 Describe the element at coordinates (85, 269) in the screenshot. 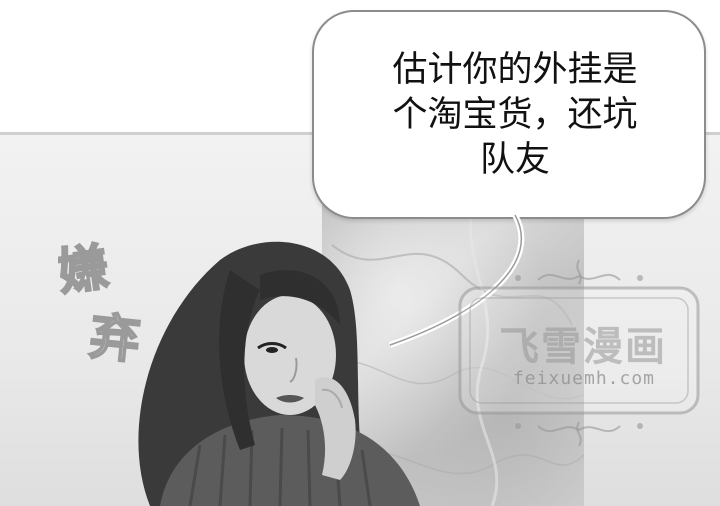

I see `svg-text: 嫌` at that location.